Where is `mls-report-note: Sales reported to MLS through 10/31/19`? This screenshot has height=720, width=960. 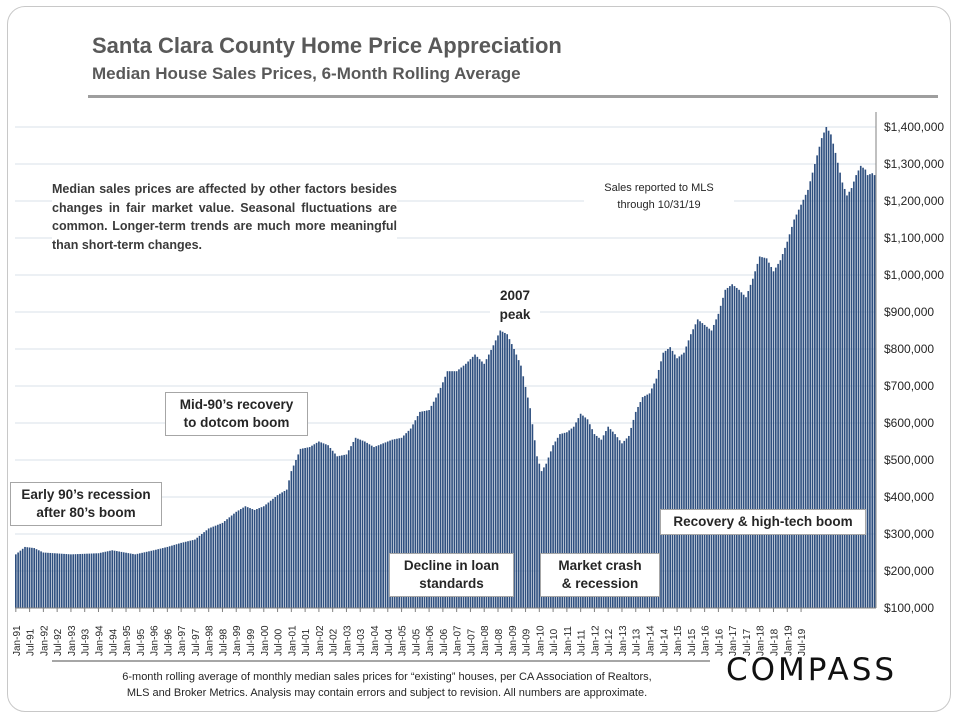
mls-report-note: Sales reported to MLS through 10/31/19 is located at coordinates (659, 197).